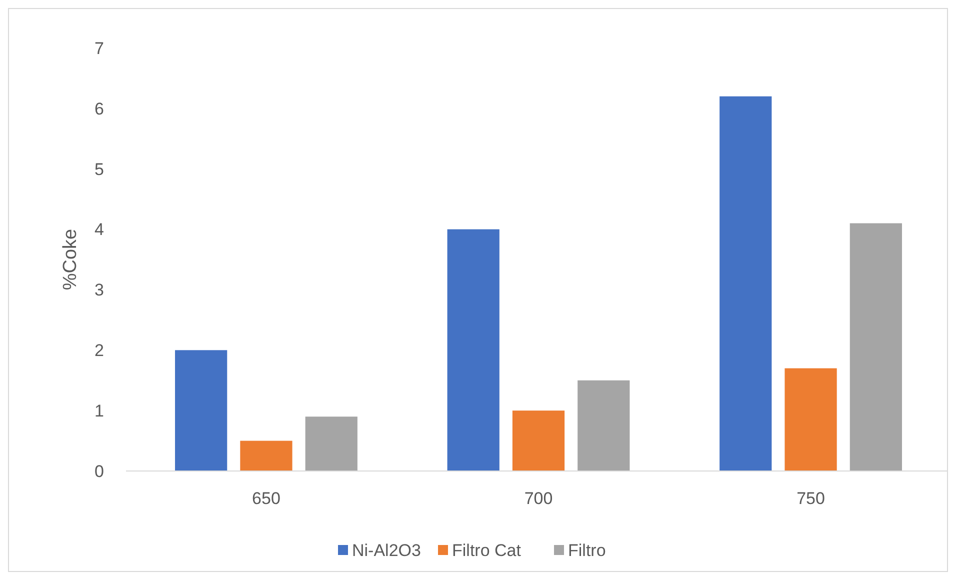 The width and height of the screenshot is (958, 581). What do you see at coordinates (538, 498) in the screenshot?
I see `x-tick-label: 700` at bounding box center [538, 498].